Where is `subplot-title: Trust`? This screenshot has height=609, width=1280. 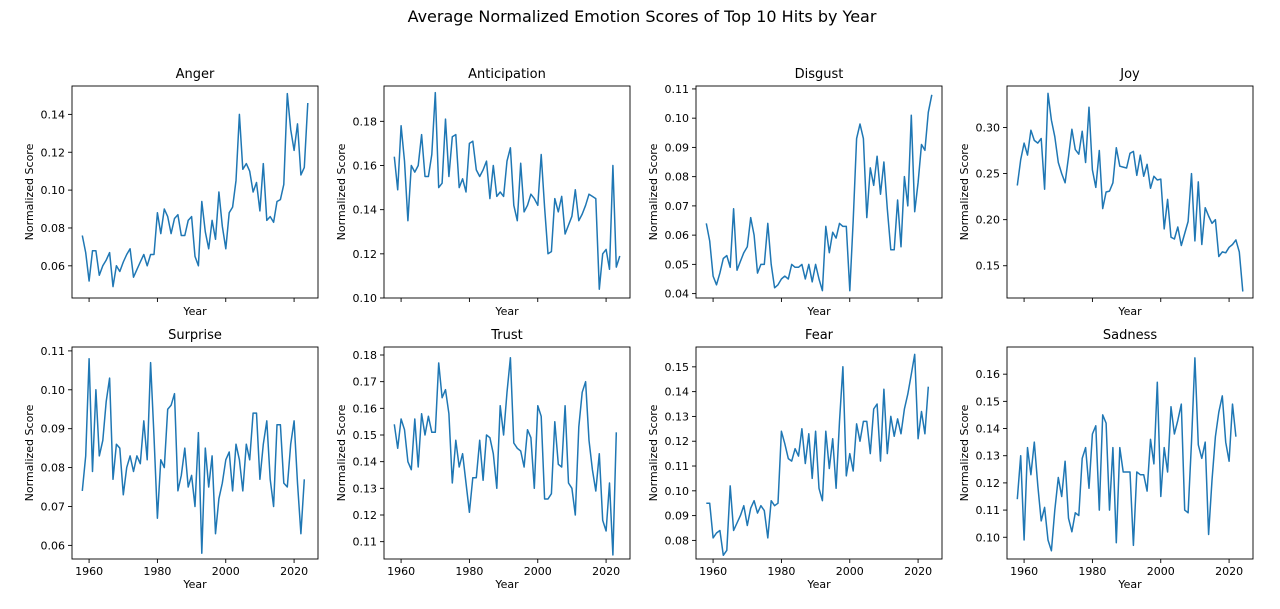 subplot-title: Trust is located at coordinates (506, 335).